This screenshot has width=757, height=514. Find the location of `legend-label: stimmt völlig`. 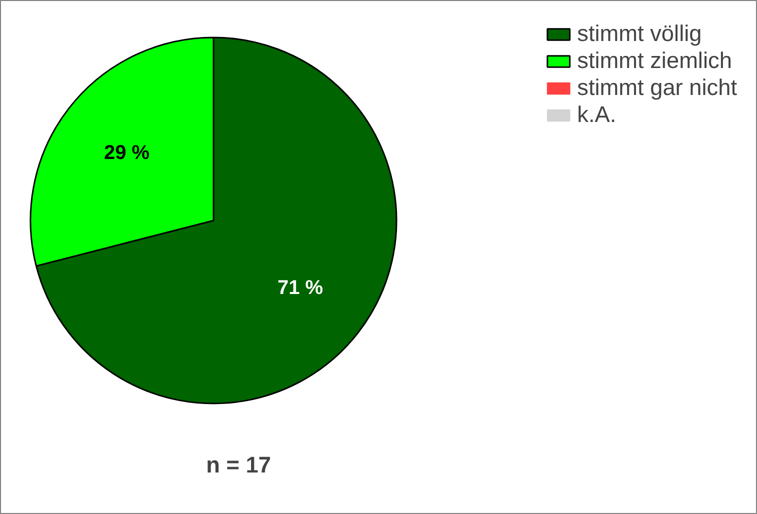

legend-label: stimmt völlig is located at coordinates (639, 33).